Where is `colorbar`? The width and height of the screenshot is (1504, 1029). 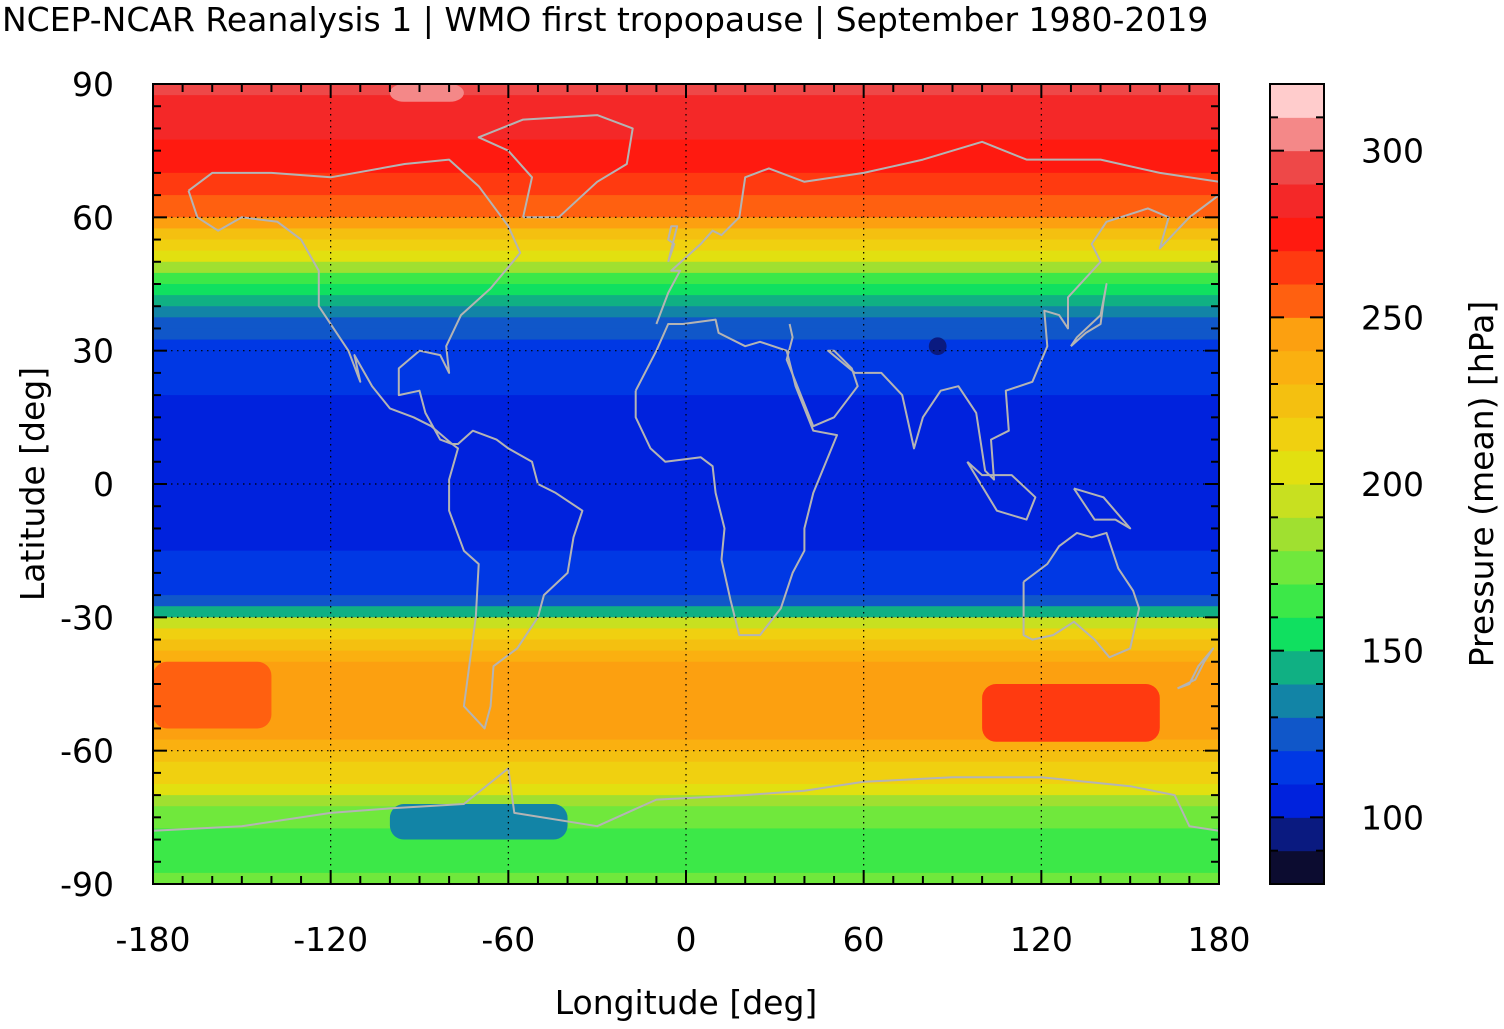
colorbar is located at coordinates (1297, 484).